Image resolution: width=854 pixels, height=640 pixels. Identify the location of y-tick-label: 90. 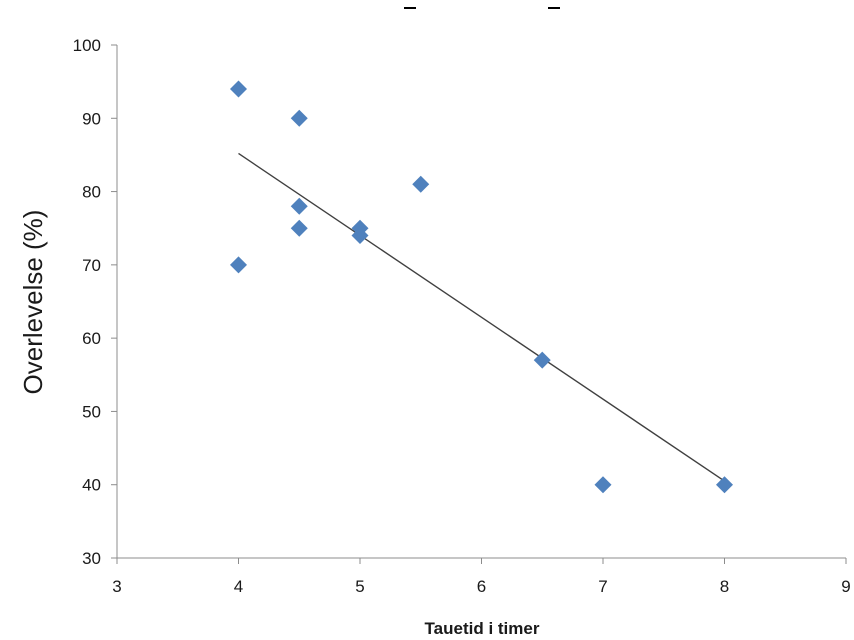
(91, 118).